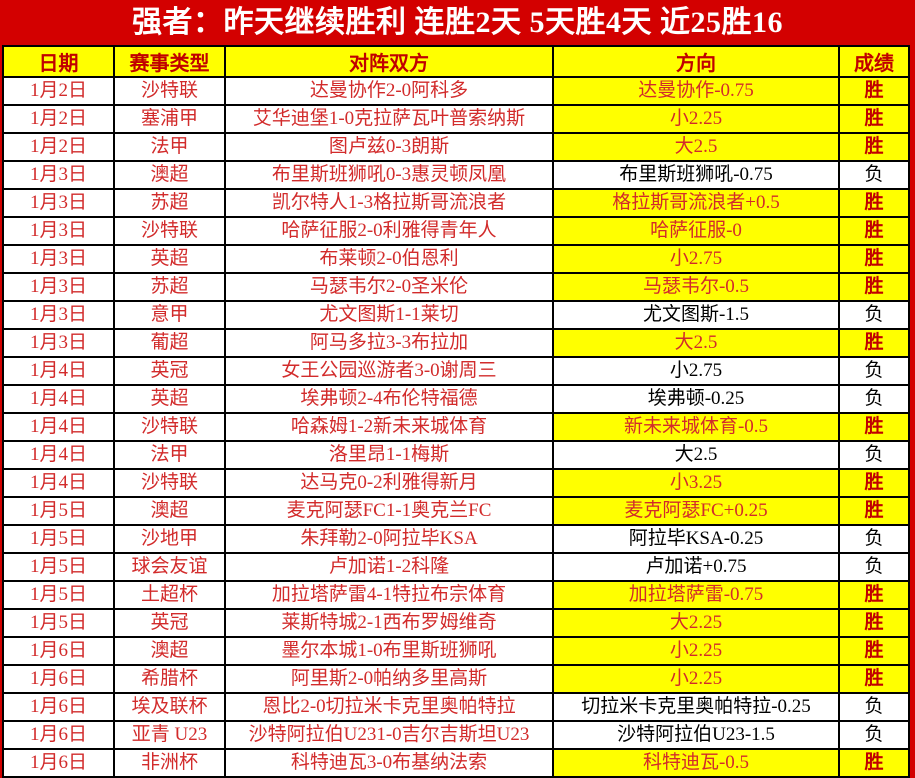  I want to click on league-cell: 埃及联杯, so click(169, 707).